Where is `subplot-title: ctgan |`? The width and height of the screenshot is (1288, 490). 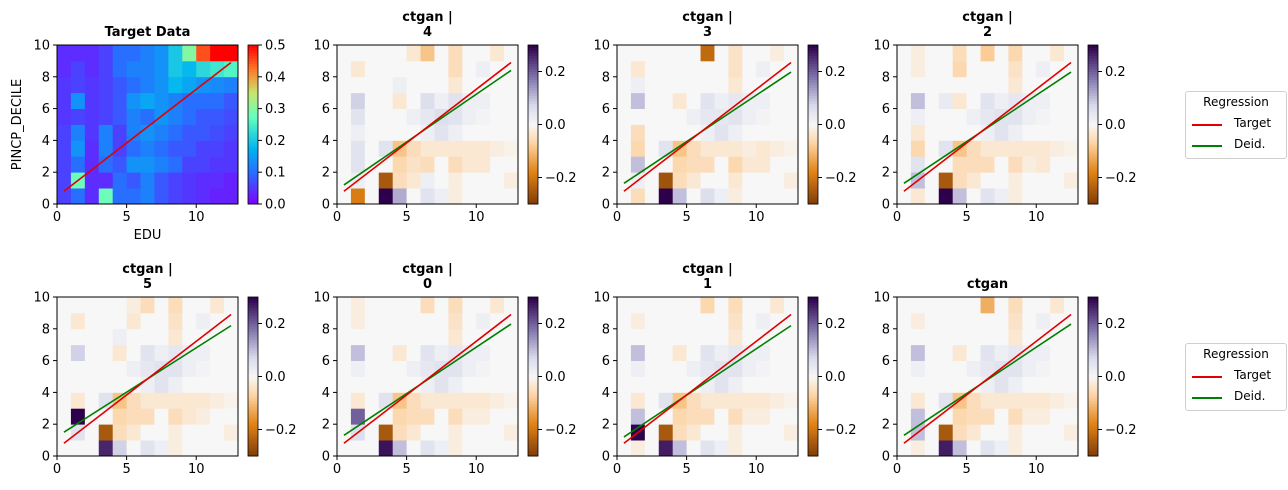 subplot-title: ctgan | is located at coordinates (707, 269).